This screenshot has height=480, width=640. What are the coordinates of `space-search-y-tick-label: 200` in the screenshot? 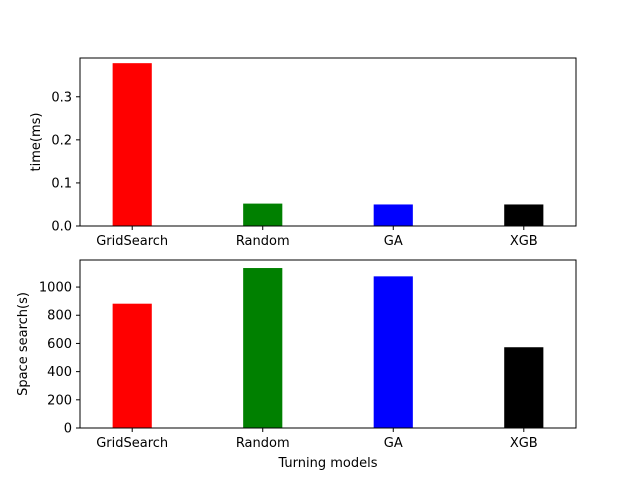 It's located at (59, 400).